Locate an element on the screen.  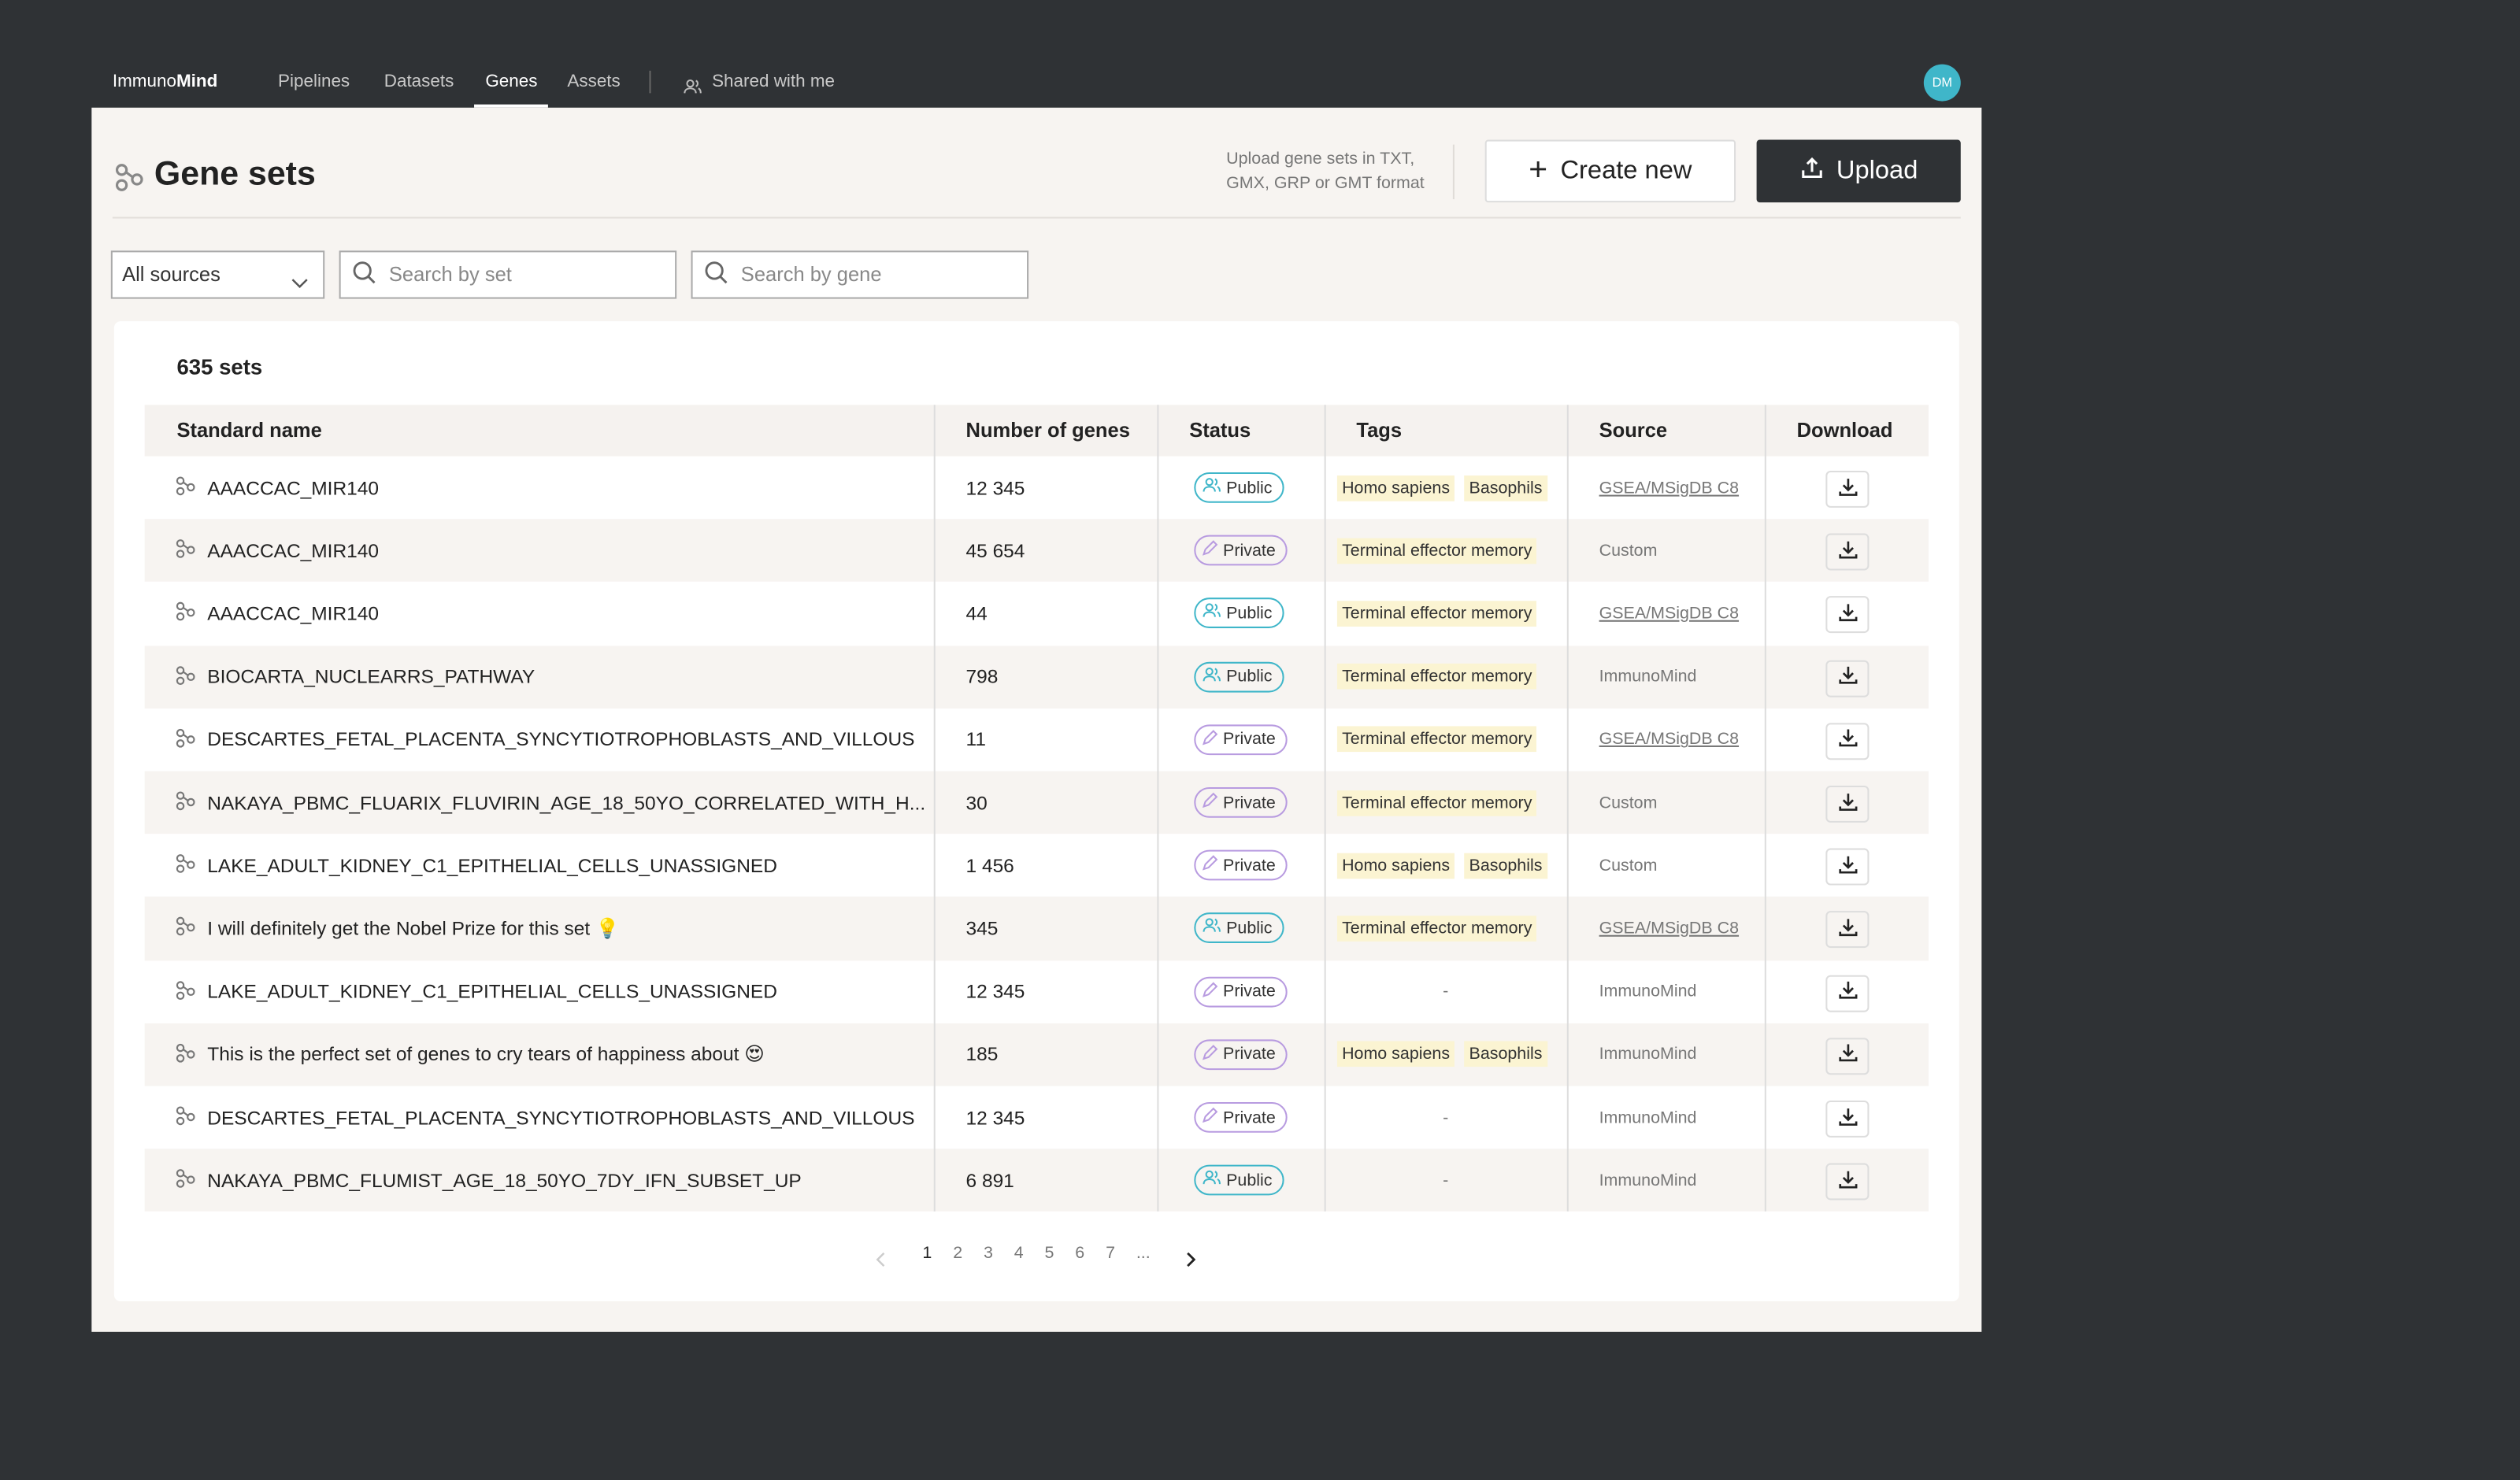
tag: Basophils is located at coordinates (1505, 866).